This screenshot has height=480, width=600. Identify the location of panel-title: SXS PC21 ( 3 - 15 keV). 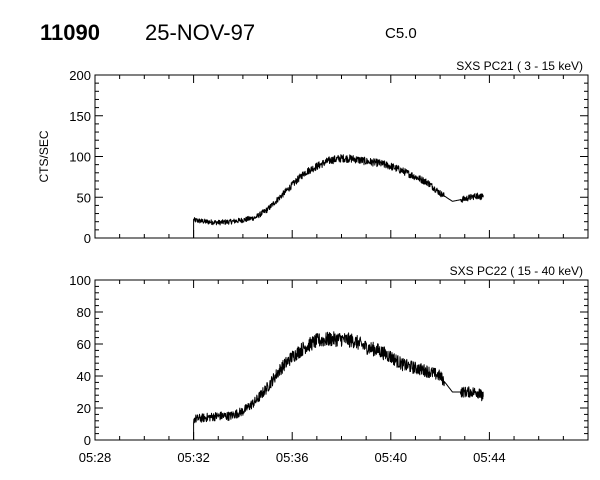
(519, 66).